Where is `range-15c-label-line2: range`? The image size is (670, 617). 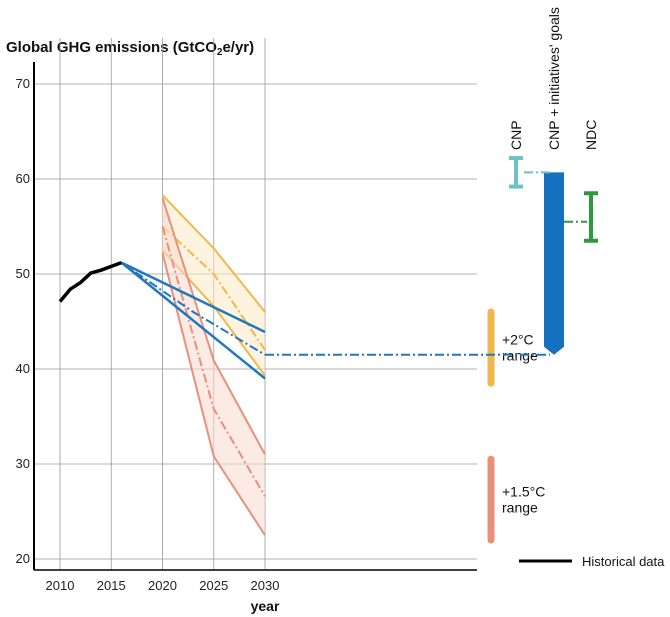
range-15c-label-line2: range is located at coordinates (520, 508).